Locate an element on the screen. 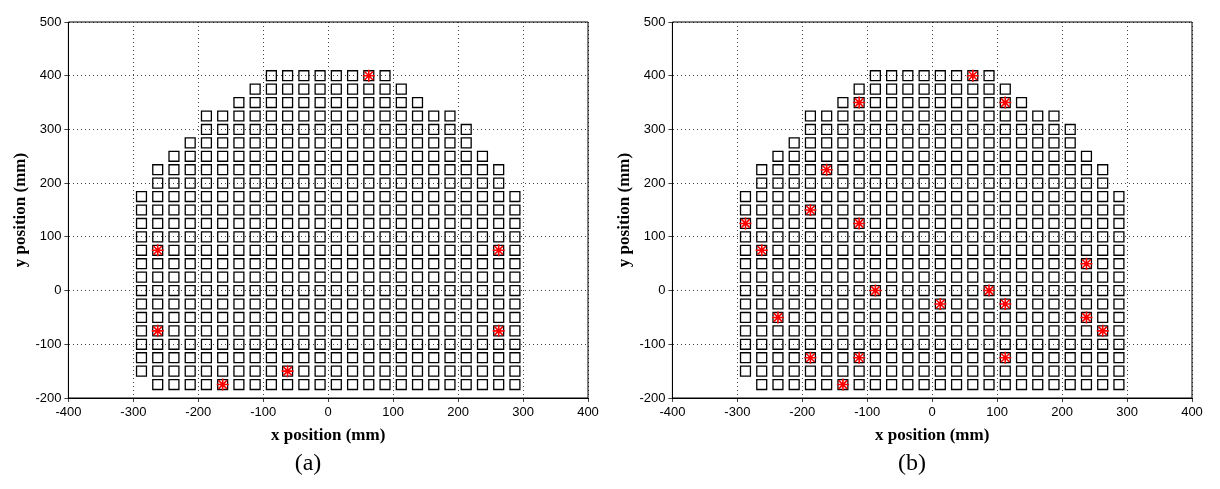 The width and height of the screenshot is (1220, 489). x-tick-label: -200 is located at coordinates (198, 412).